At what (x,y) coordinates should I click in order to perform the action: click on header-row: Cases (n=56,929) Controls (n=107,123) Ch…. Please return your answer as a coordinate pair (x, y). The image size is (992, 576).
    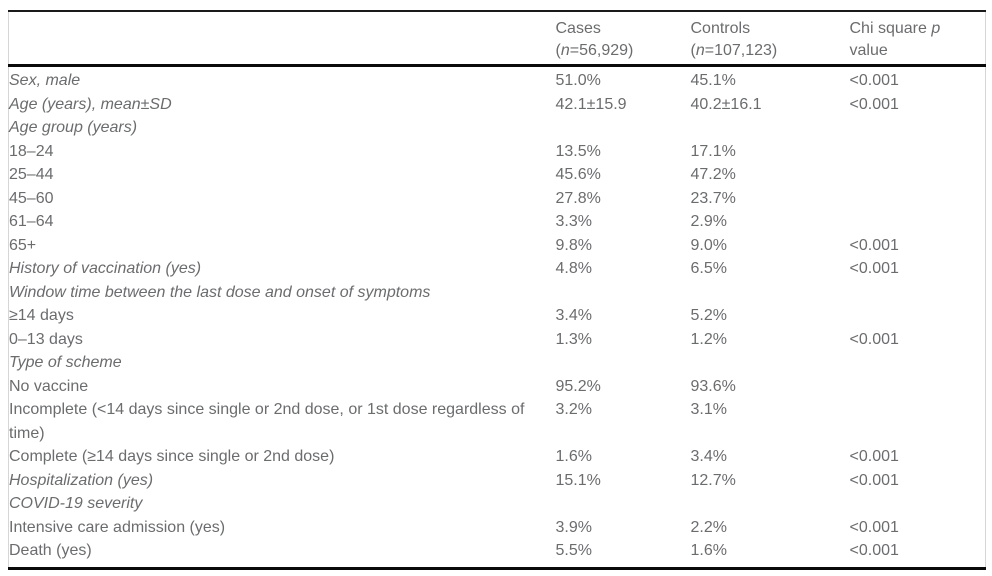
    Looking at the image, I should click on (497, 39).